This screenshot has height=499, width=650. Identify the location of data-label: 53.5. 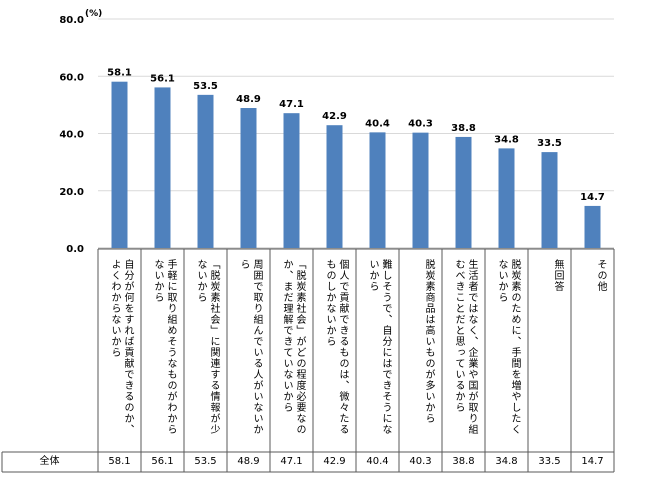
(205, 86).